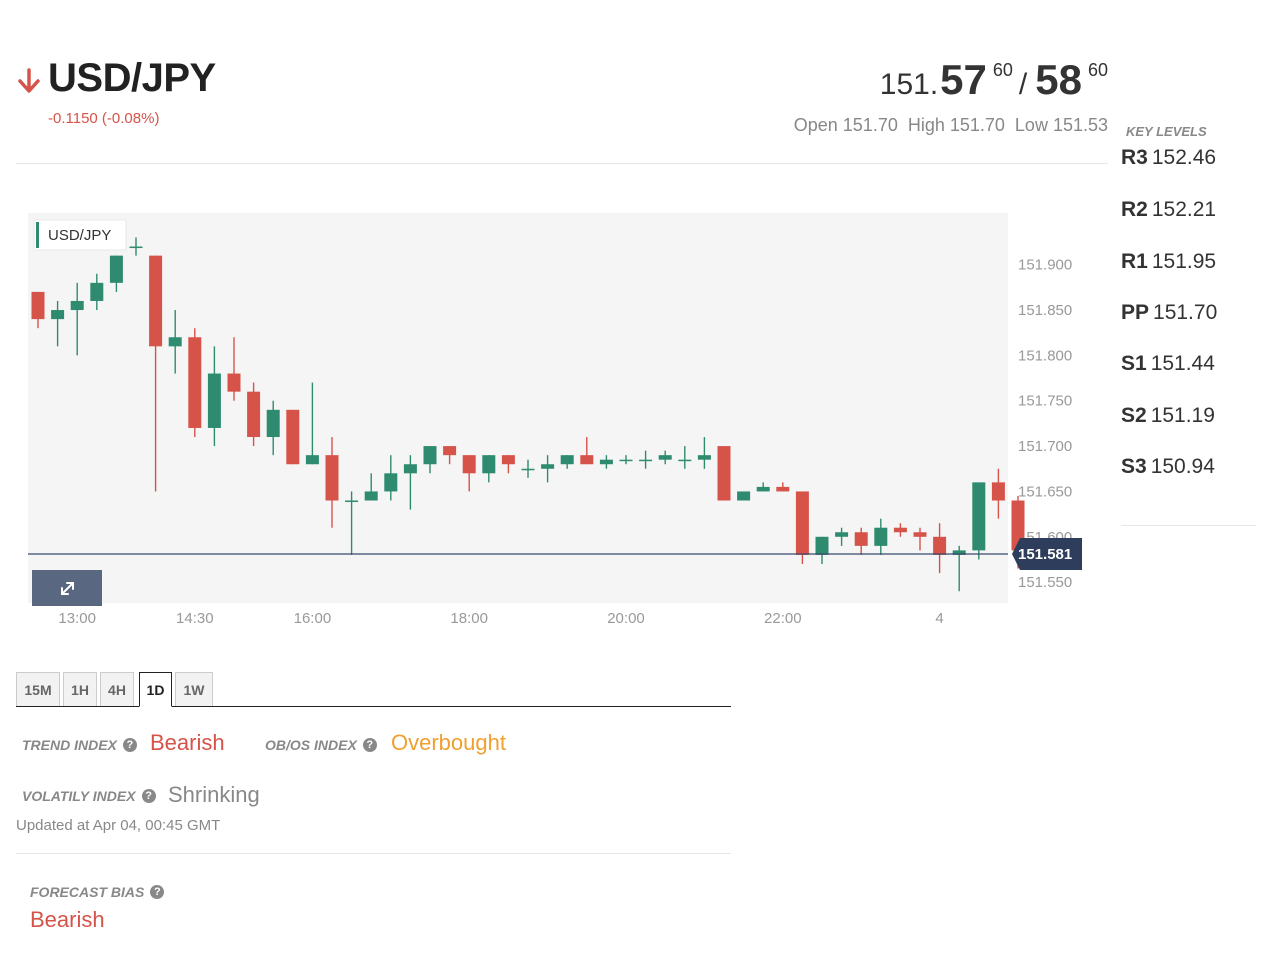 This screenshot has height=978, width=1264. Describe the element at coordinates (1045, 491) in the screenshot. I see `y-tick-label: 151.650` at that location.